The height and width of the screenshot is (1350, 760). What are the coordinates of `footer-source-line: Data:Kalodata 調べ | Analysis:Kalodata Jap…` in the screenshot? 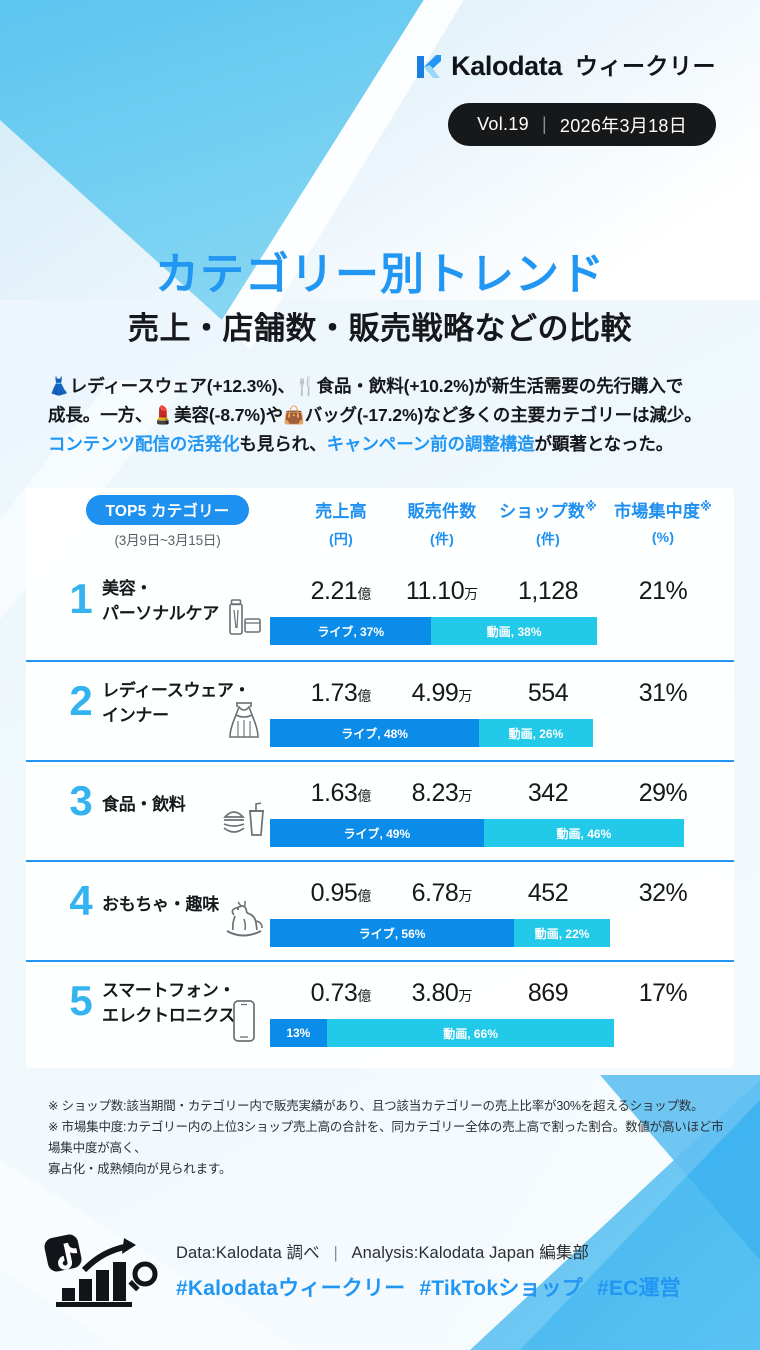 It's located at (435, 1253).